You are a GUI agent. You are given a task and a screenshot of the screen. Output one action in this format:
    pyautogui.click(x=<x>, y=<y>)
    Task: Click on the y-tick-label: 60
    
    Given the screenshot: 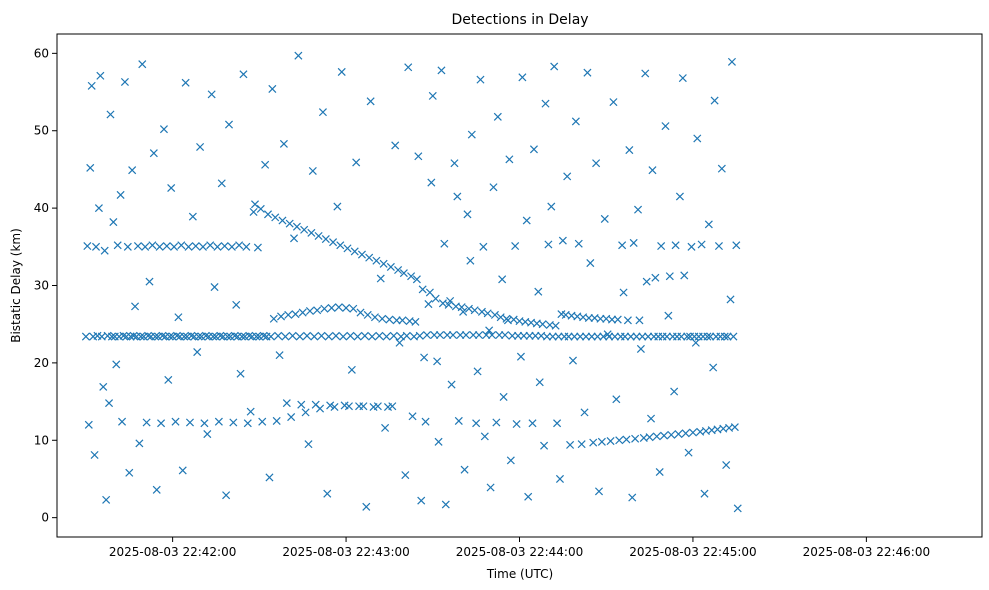 What is the action you would take?
    pyautogui.click(x=41, y=53)
    